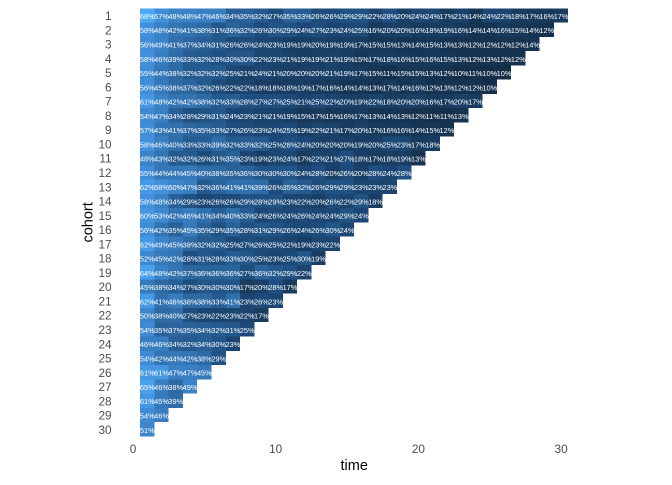 Image resolution: width=672 pixels, height=485 pixels. What do you see at coordinates (105, 230) in the screenshot?
I see `svg-text: 16` at bounding box center [105, 230].